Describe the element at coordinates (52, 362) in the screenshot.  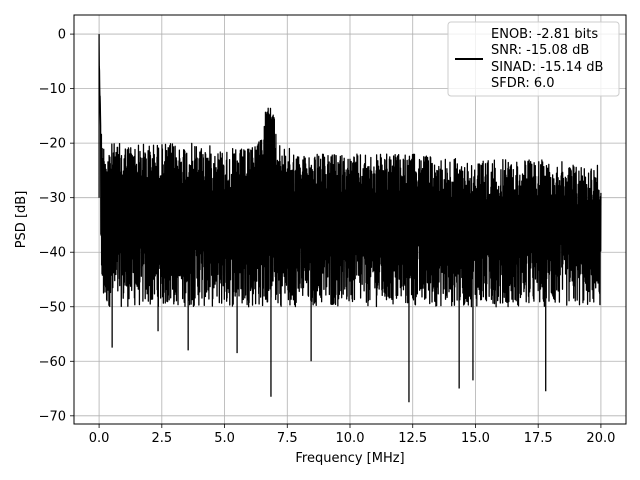
I see `y-tick-label: −60` at that location.